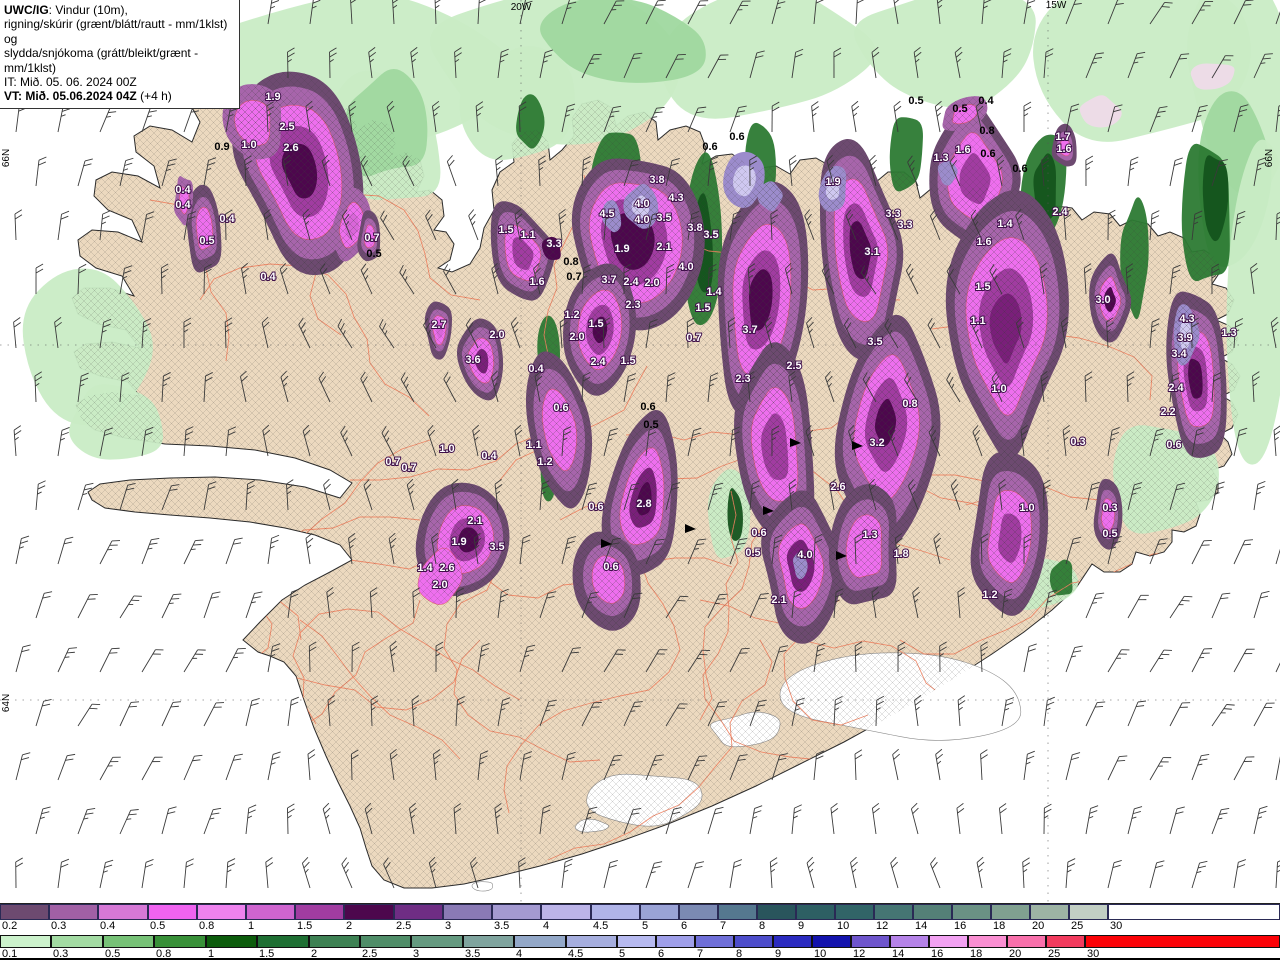 Image resolution: width=1280 pixels, height=960 pixels. What do you see at coordinates (793, 366) in the screenshot?
I see `map-value-label: 2.5` at bounding box center [793, 366].